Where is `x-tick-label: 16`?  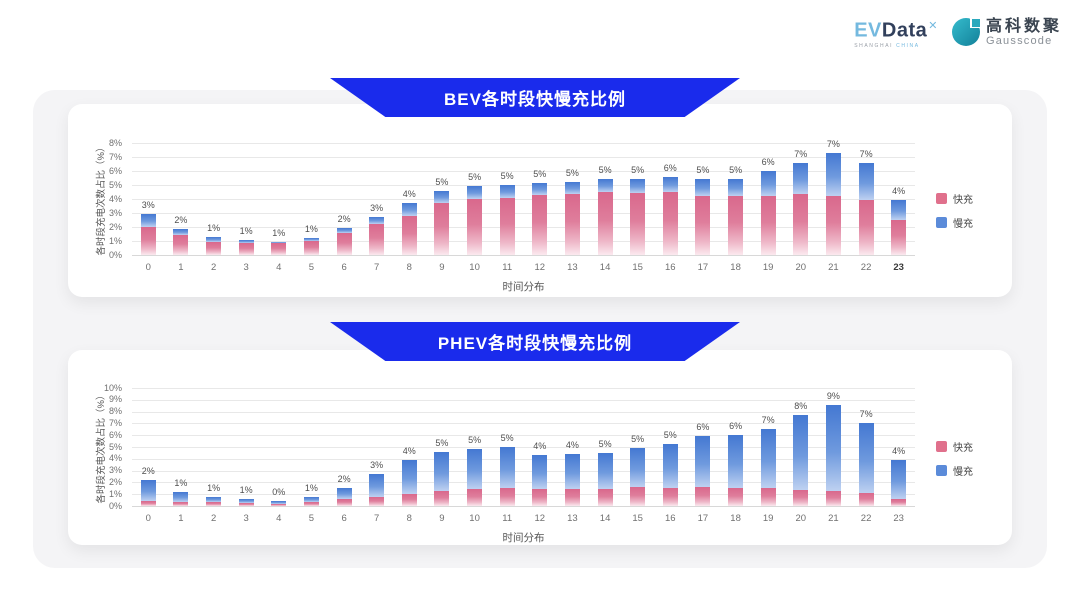
x-tick-label: 16 is located at coordinates (670, 267).